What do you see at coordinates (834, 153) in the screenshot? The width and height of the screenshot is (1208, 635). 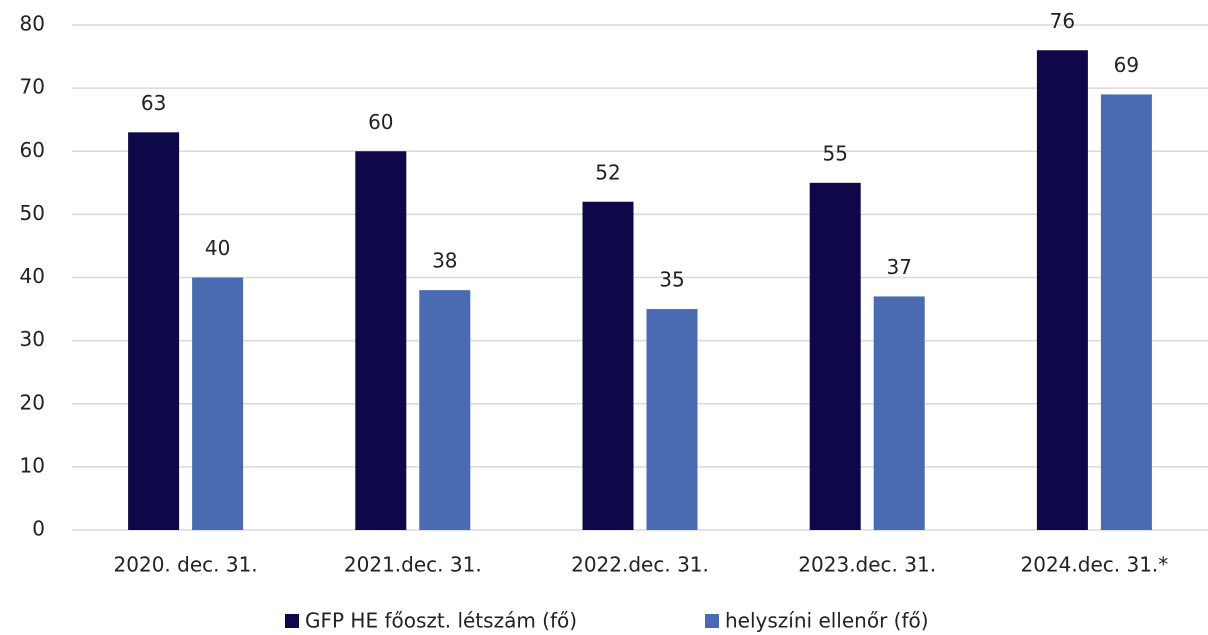 I see `data-label: 55` at bounding box center [834, 153].